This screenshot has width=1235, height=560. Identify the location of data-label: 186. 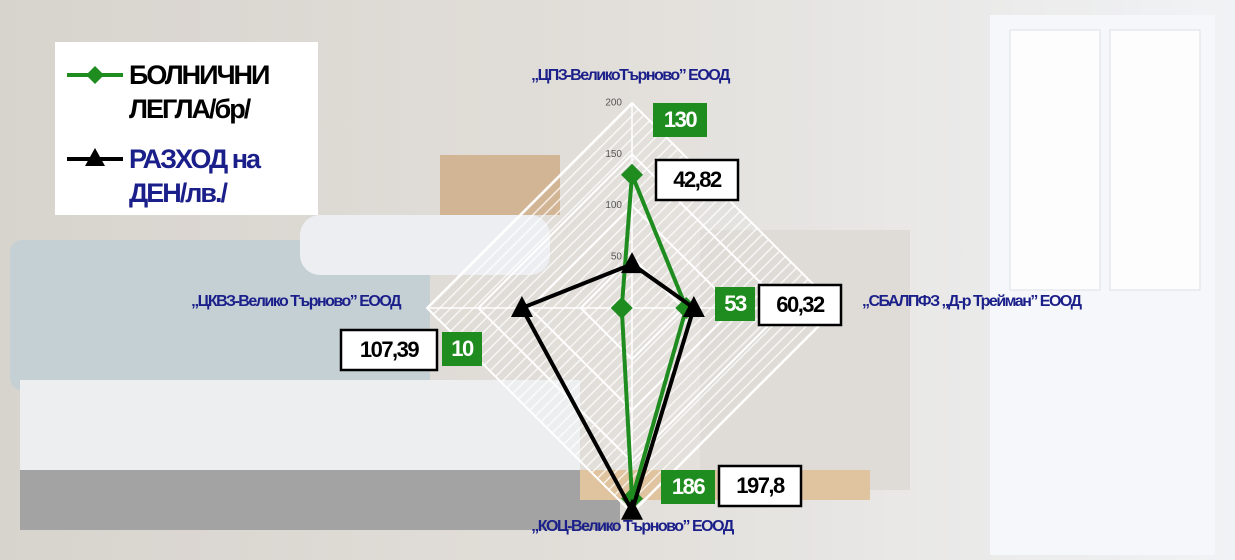
(688, 486).